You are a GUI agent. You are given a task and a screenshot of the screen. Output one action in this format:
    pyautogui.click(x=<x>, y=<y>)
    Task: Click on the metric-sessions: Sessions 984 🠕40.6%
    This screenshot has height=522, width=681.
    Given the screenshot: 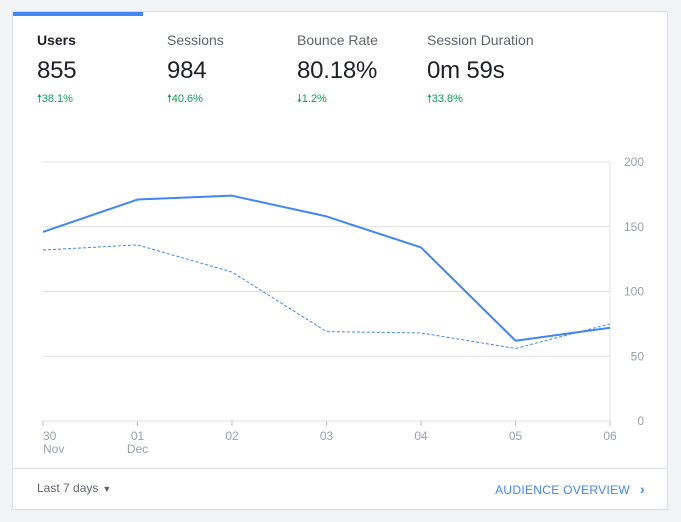 What is the action you would take?
    pyautogui.click(x=237, y=70)
    